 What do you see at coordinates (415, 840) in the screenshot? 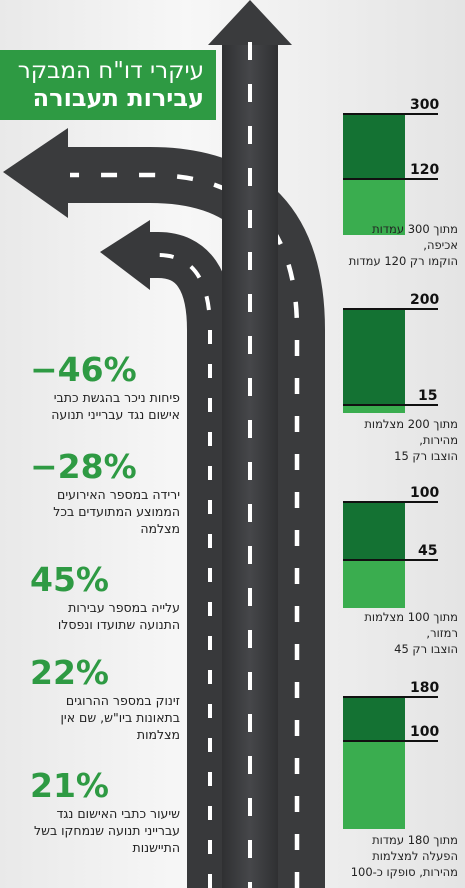
I see `bar-caption-line: מתוך 180 עמדות` at bounding box center [415, 840].